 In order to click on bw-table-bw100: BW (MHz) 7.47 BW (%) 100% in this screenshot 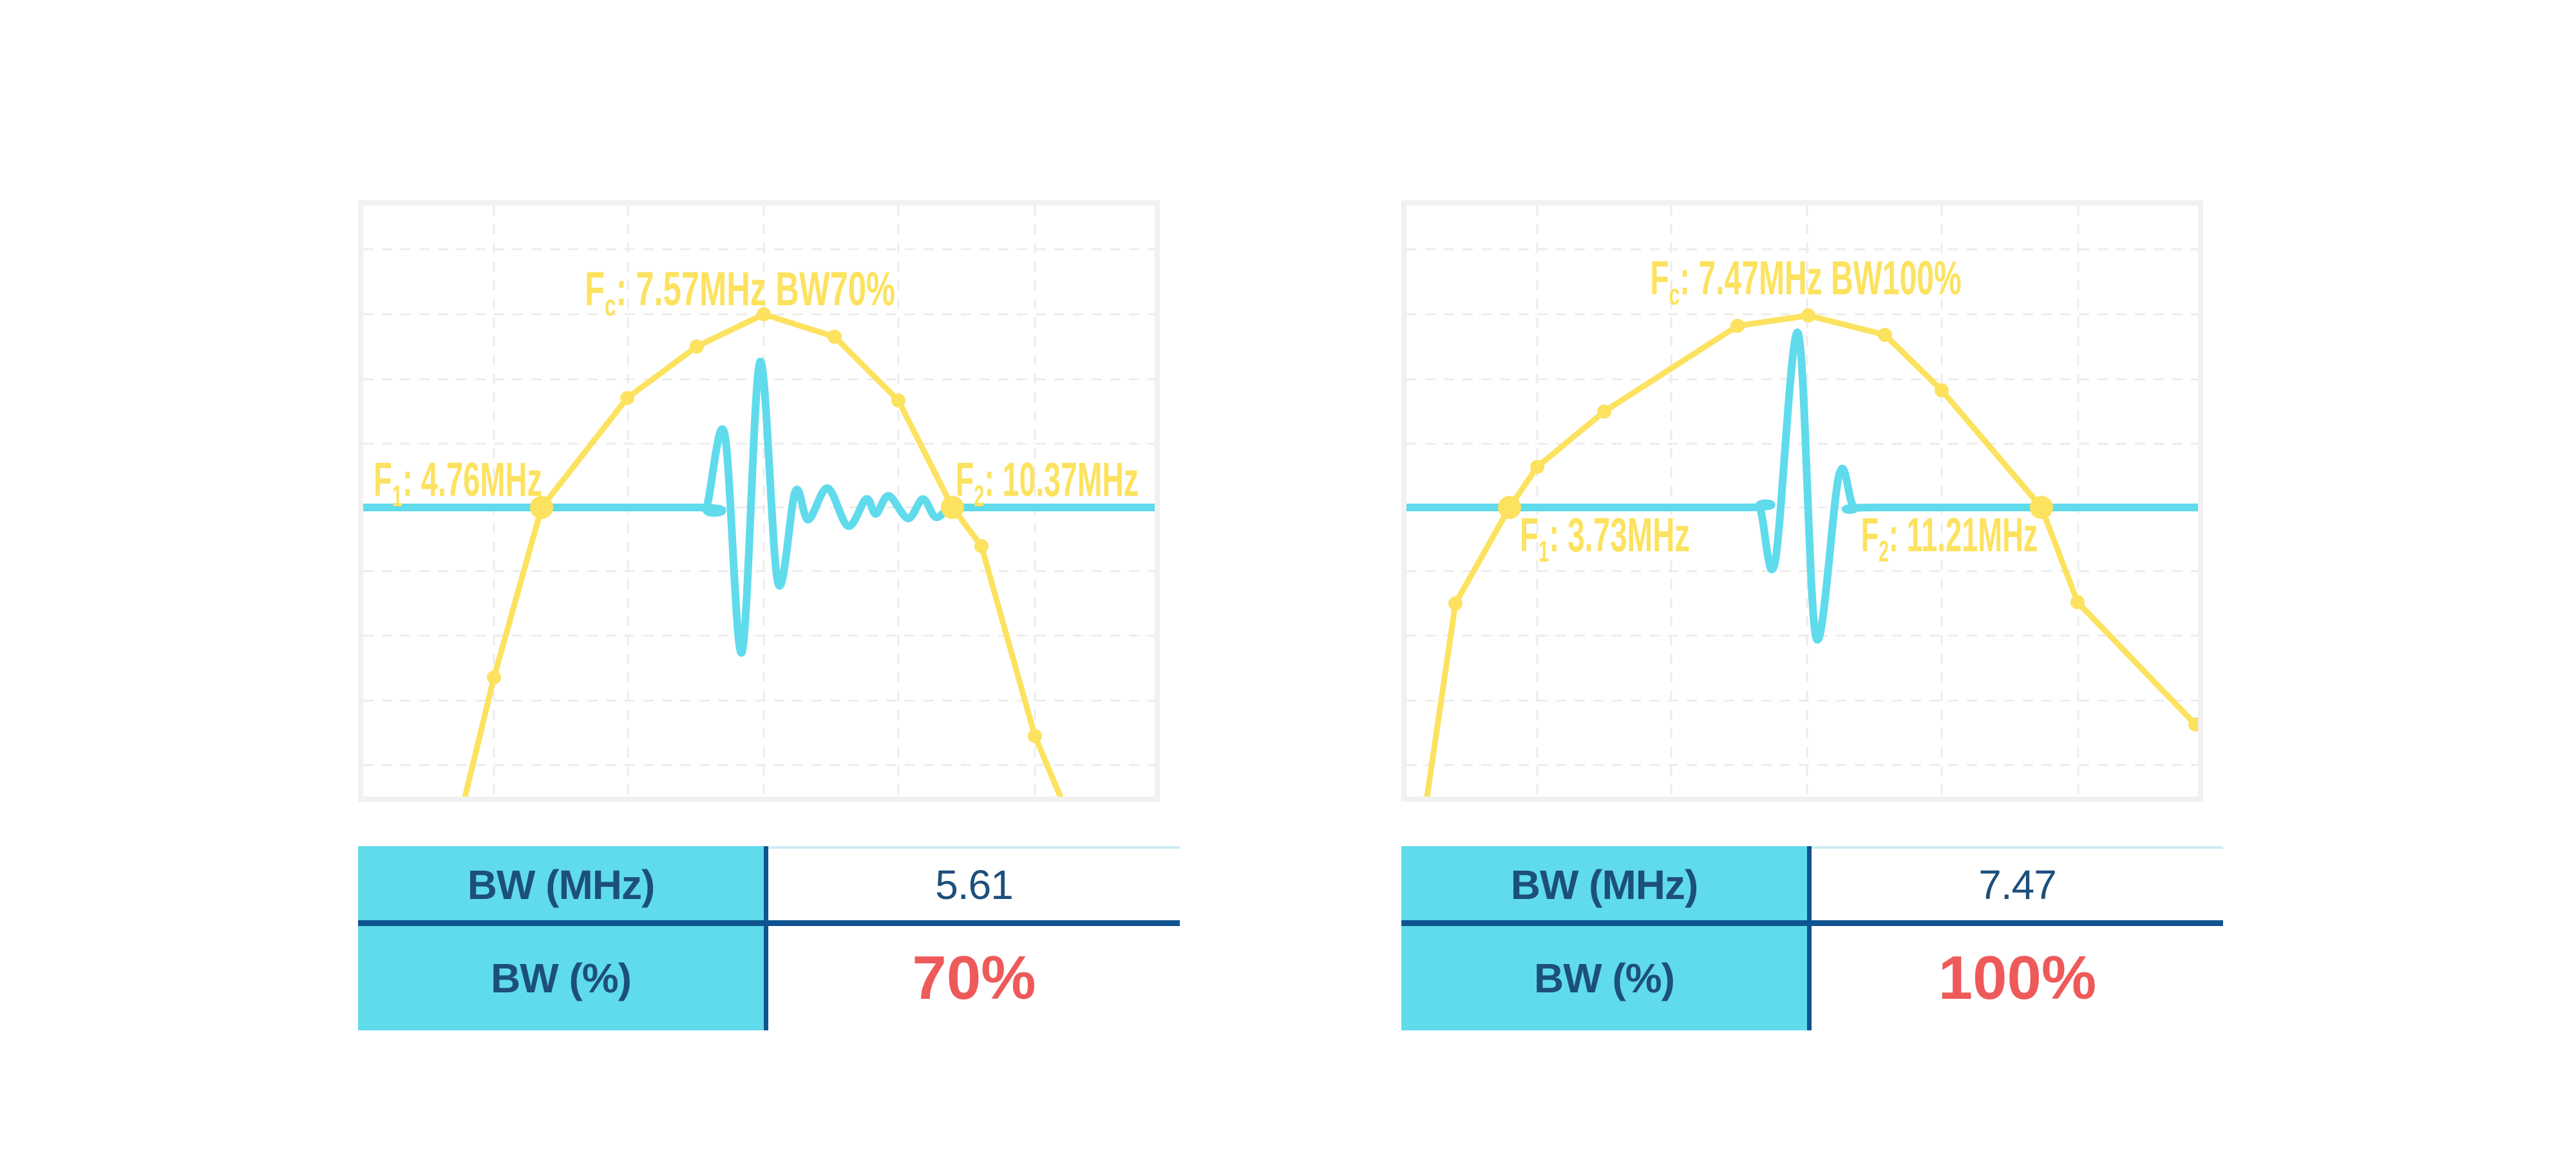, I will do `click(1812, 938)`.